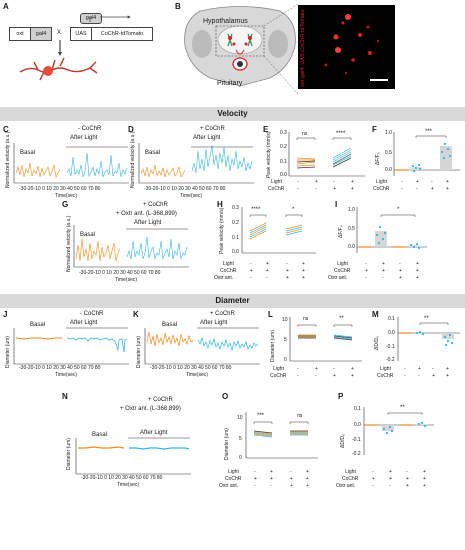 This screenshot has height=550, width=465. I want to click on gal4-box-left: gal4, so click(41, 34).